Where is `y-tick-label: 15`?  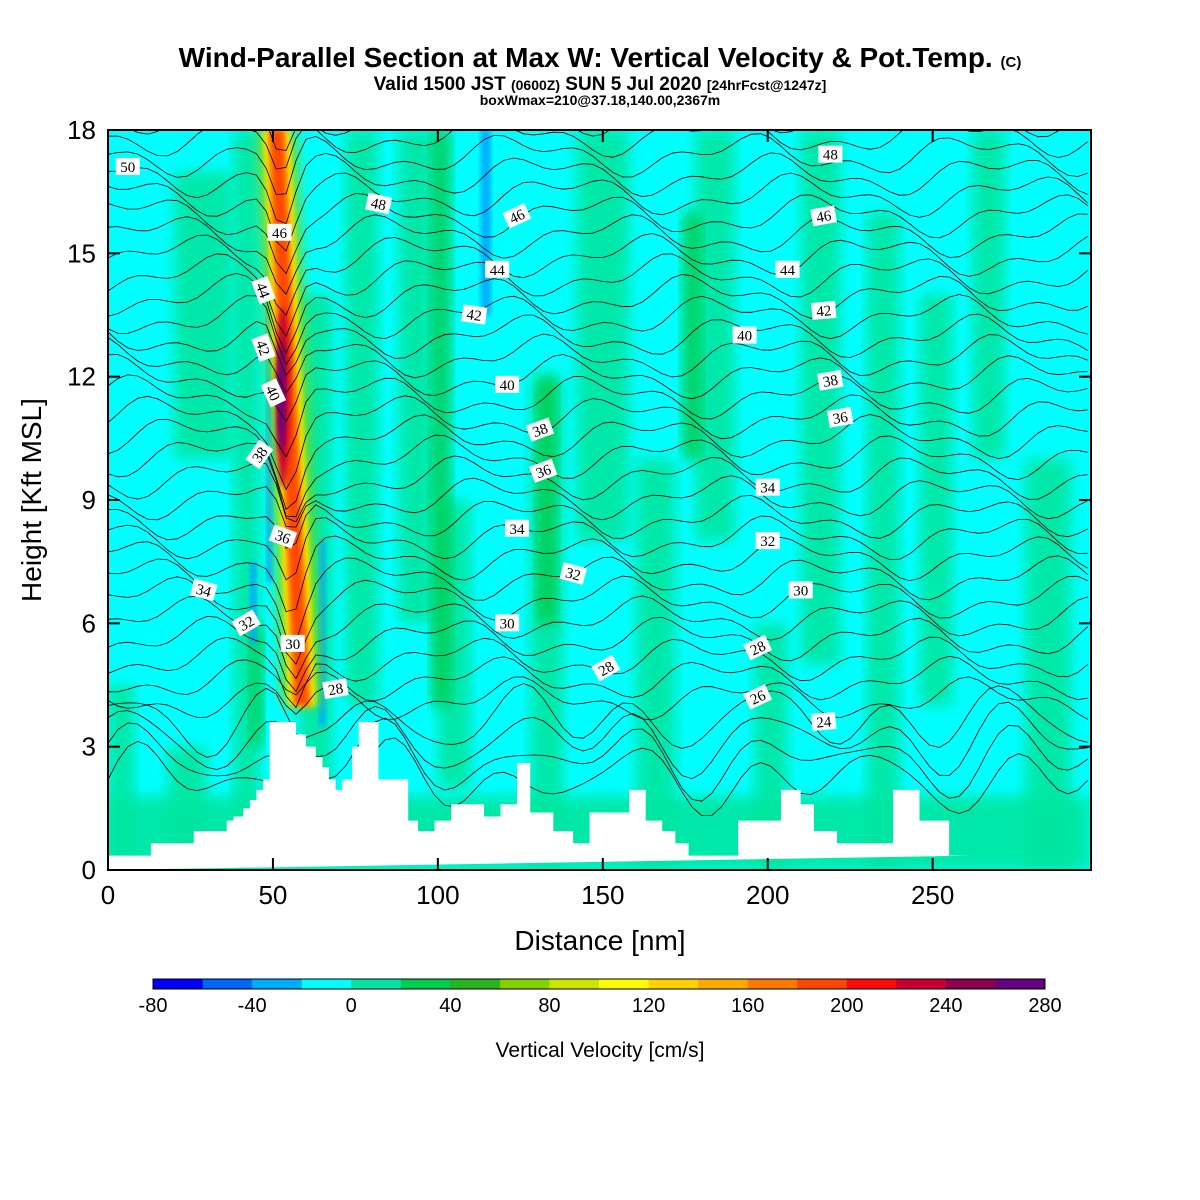 y-tick-label: 15 is located at coordinates (81, 253).